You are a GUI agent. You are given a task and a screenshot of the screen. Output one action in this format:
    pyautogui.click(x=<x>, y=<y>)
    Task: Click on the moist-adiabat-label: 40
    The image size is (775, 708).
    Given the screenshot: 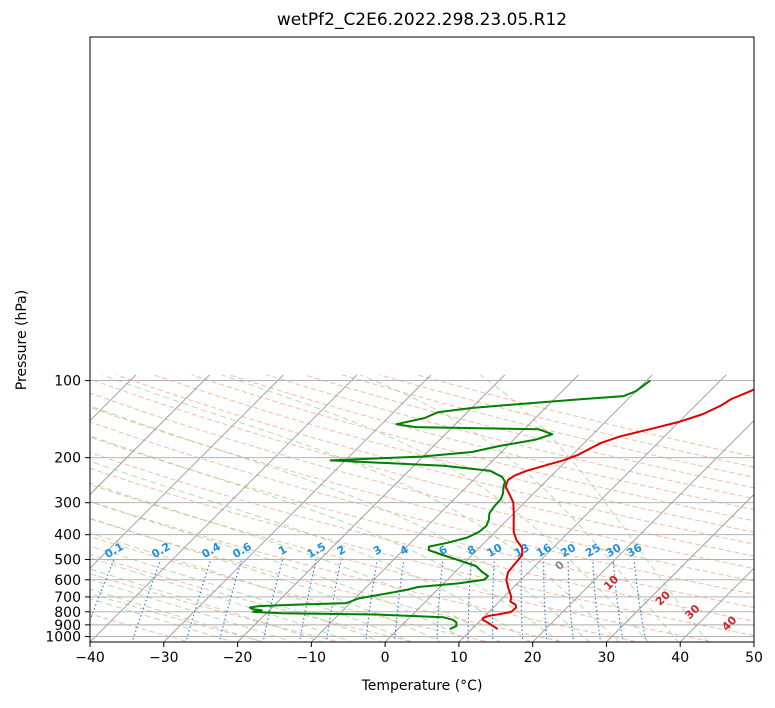 What is the action you would take?
    pyautogui.click(x=729, y=623)
    